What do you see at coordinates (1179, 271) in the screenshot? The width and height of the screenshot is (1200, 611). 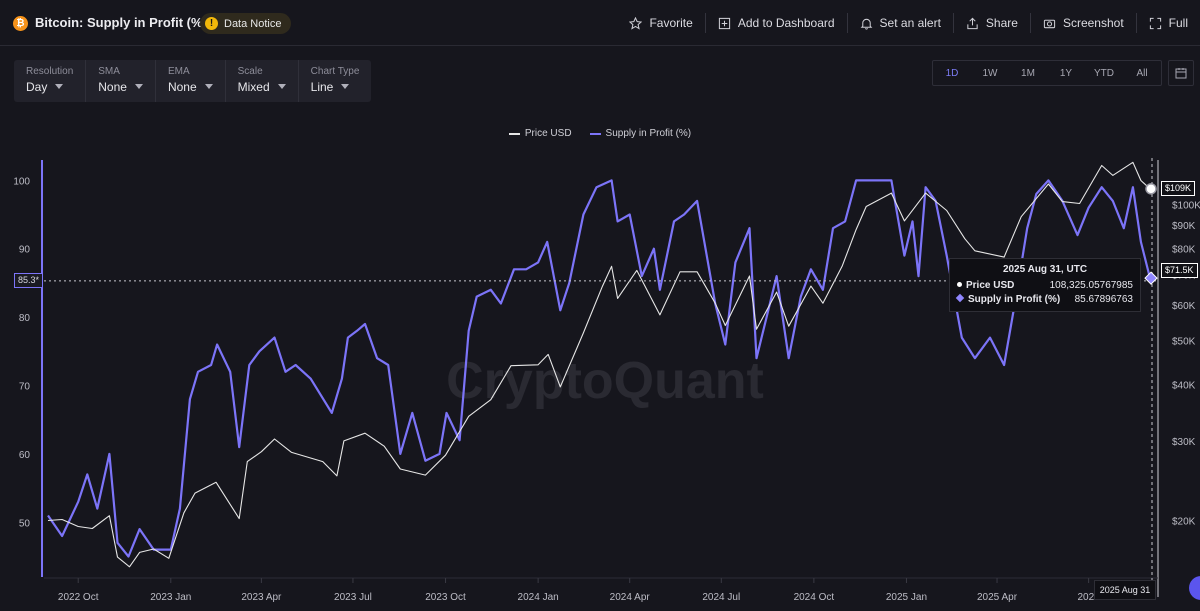 I see `supply-axis-tag: $71.5K` at bounding box center [1179, 271].